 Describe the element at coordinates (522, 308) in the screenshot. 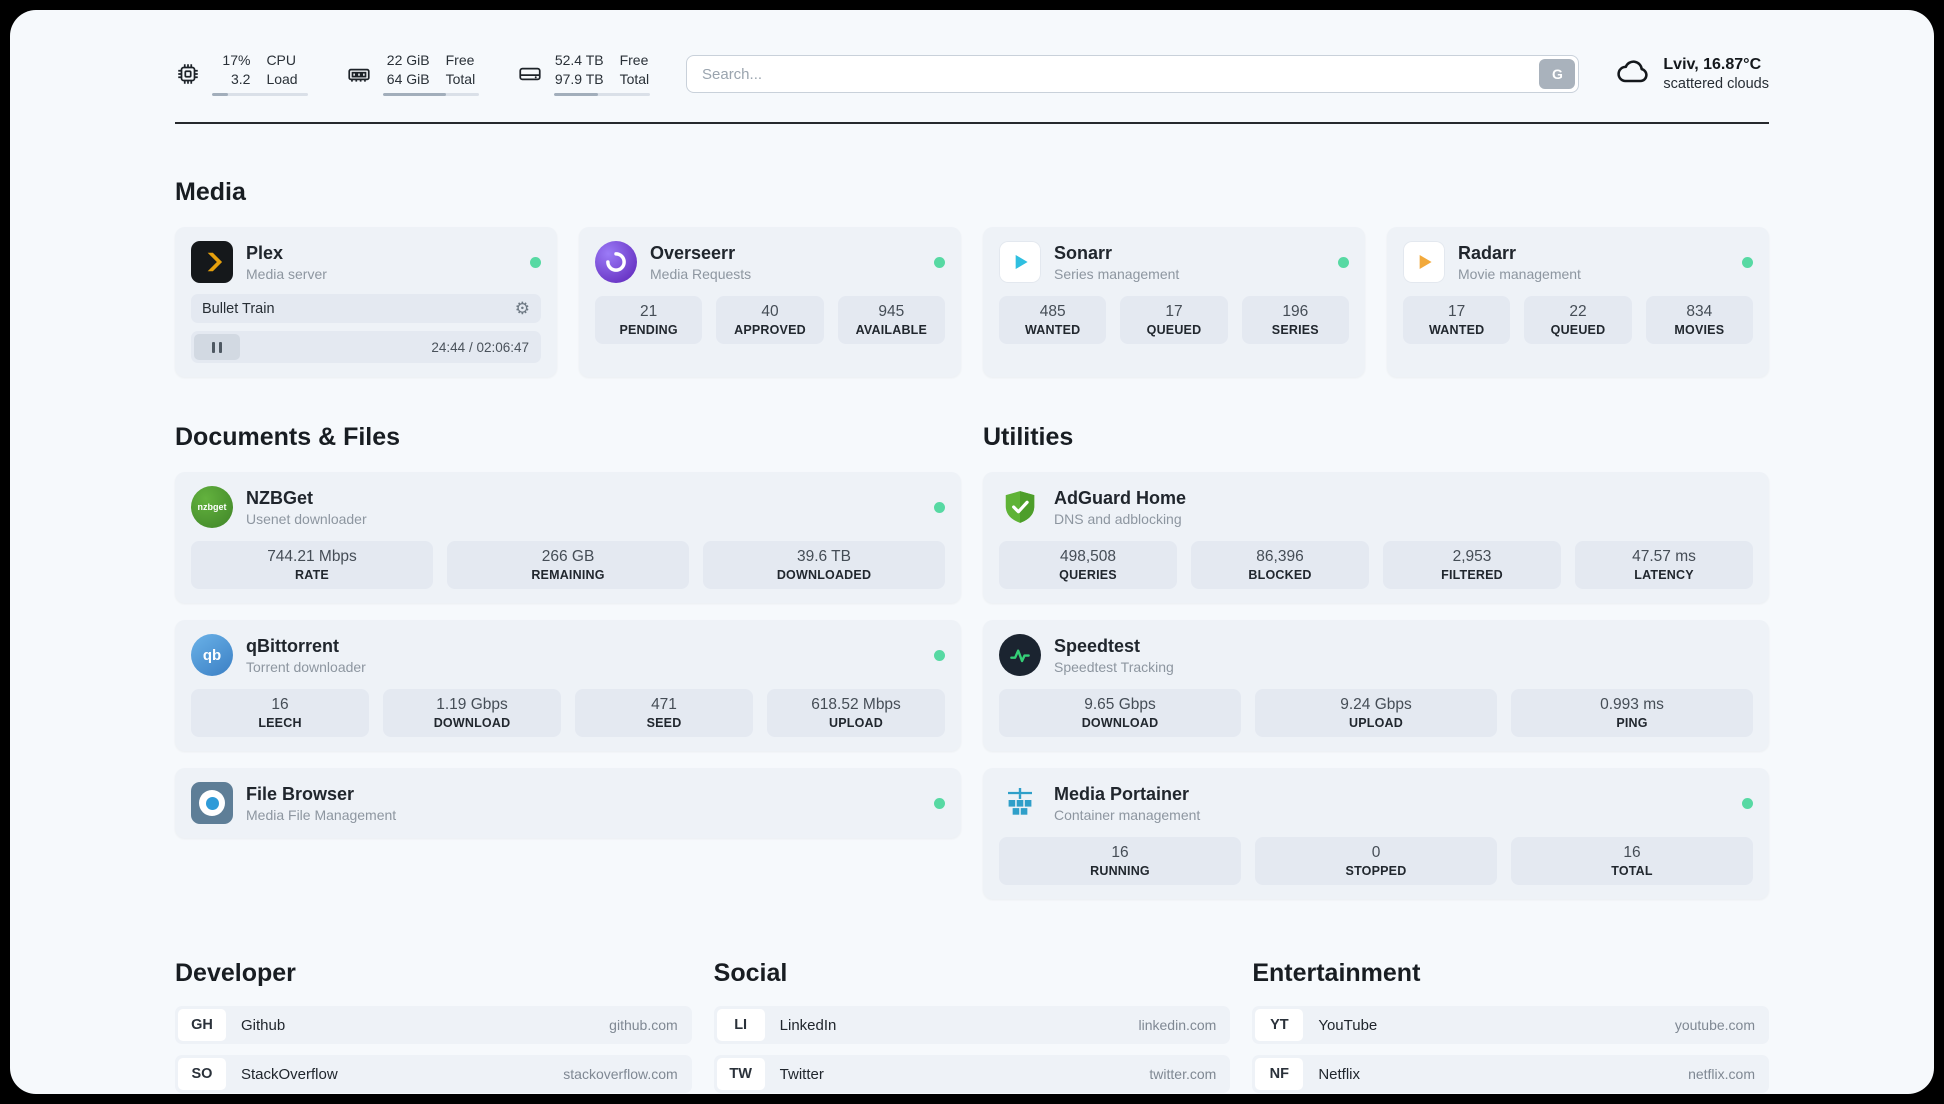

I see `settings-gear-icon: ⚙` at that location.